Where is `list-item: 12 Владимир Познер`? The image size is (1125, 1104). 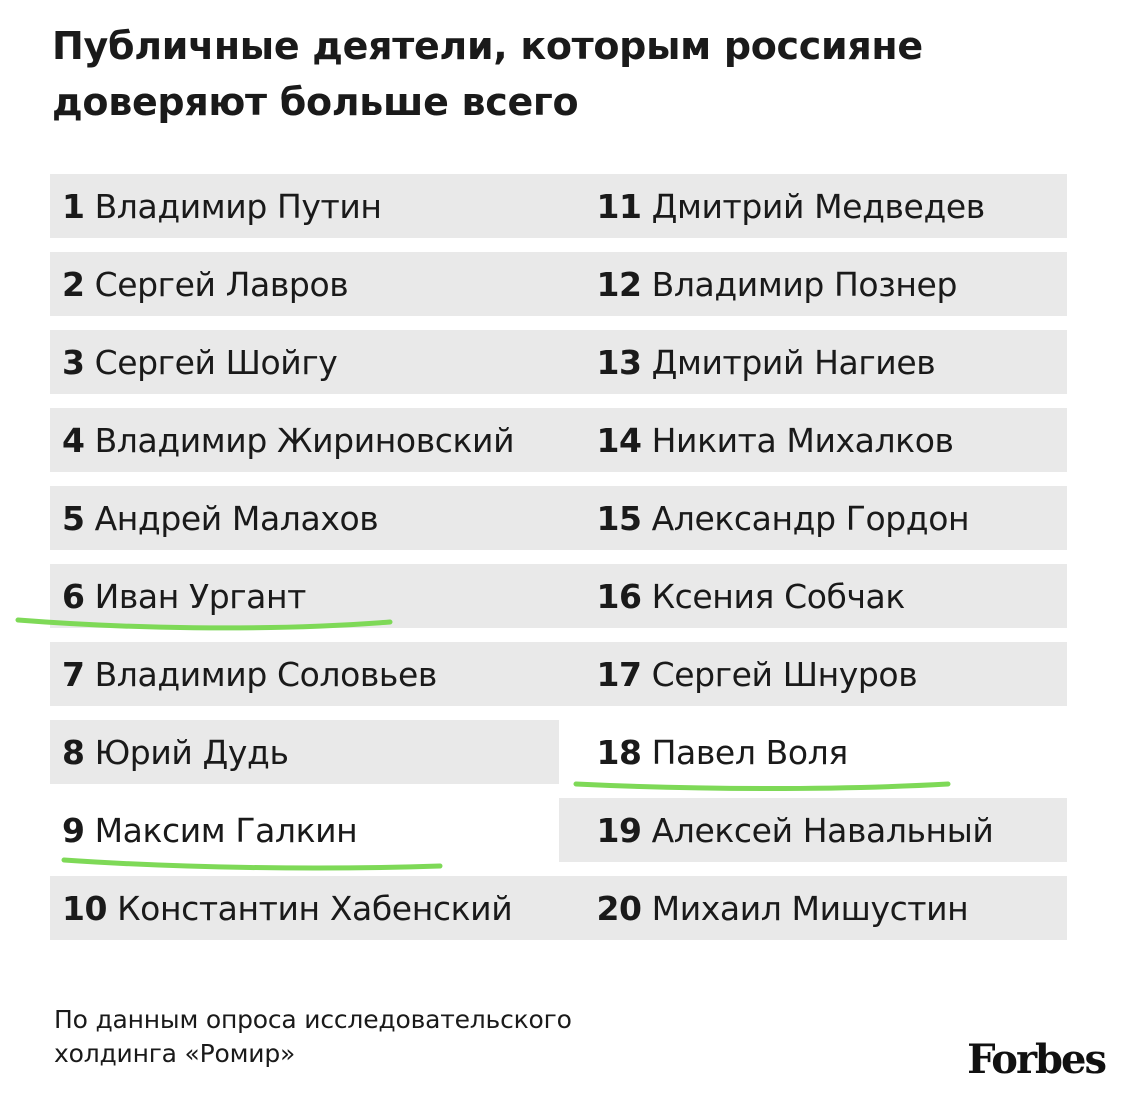 list-item: 12 Владимир Познер is located at coordinates (812, 284).